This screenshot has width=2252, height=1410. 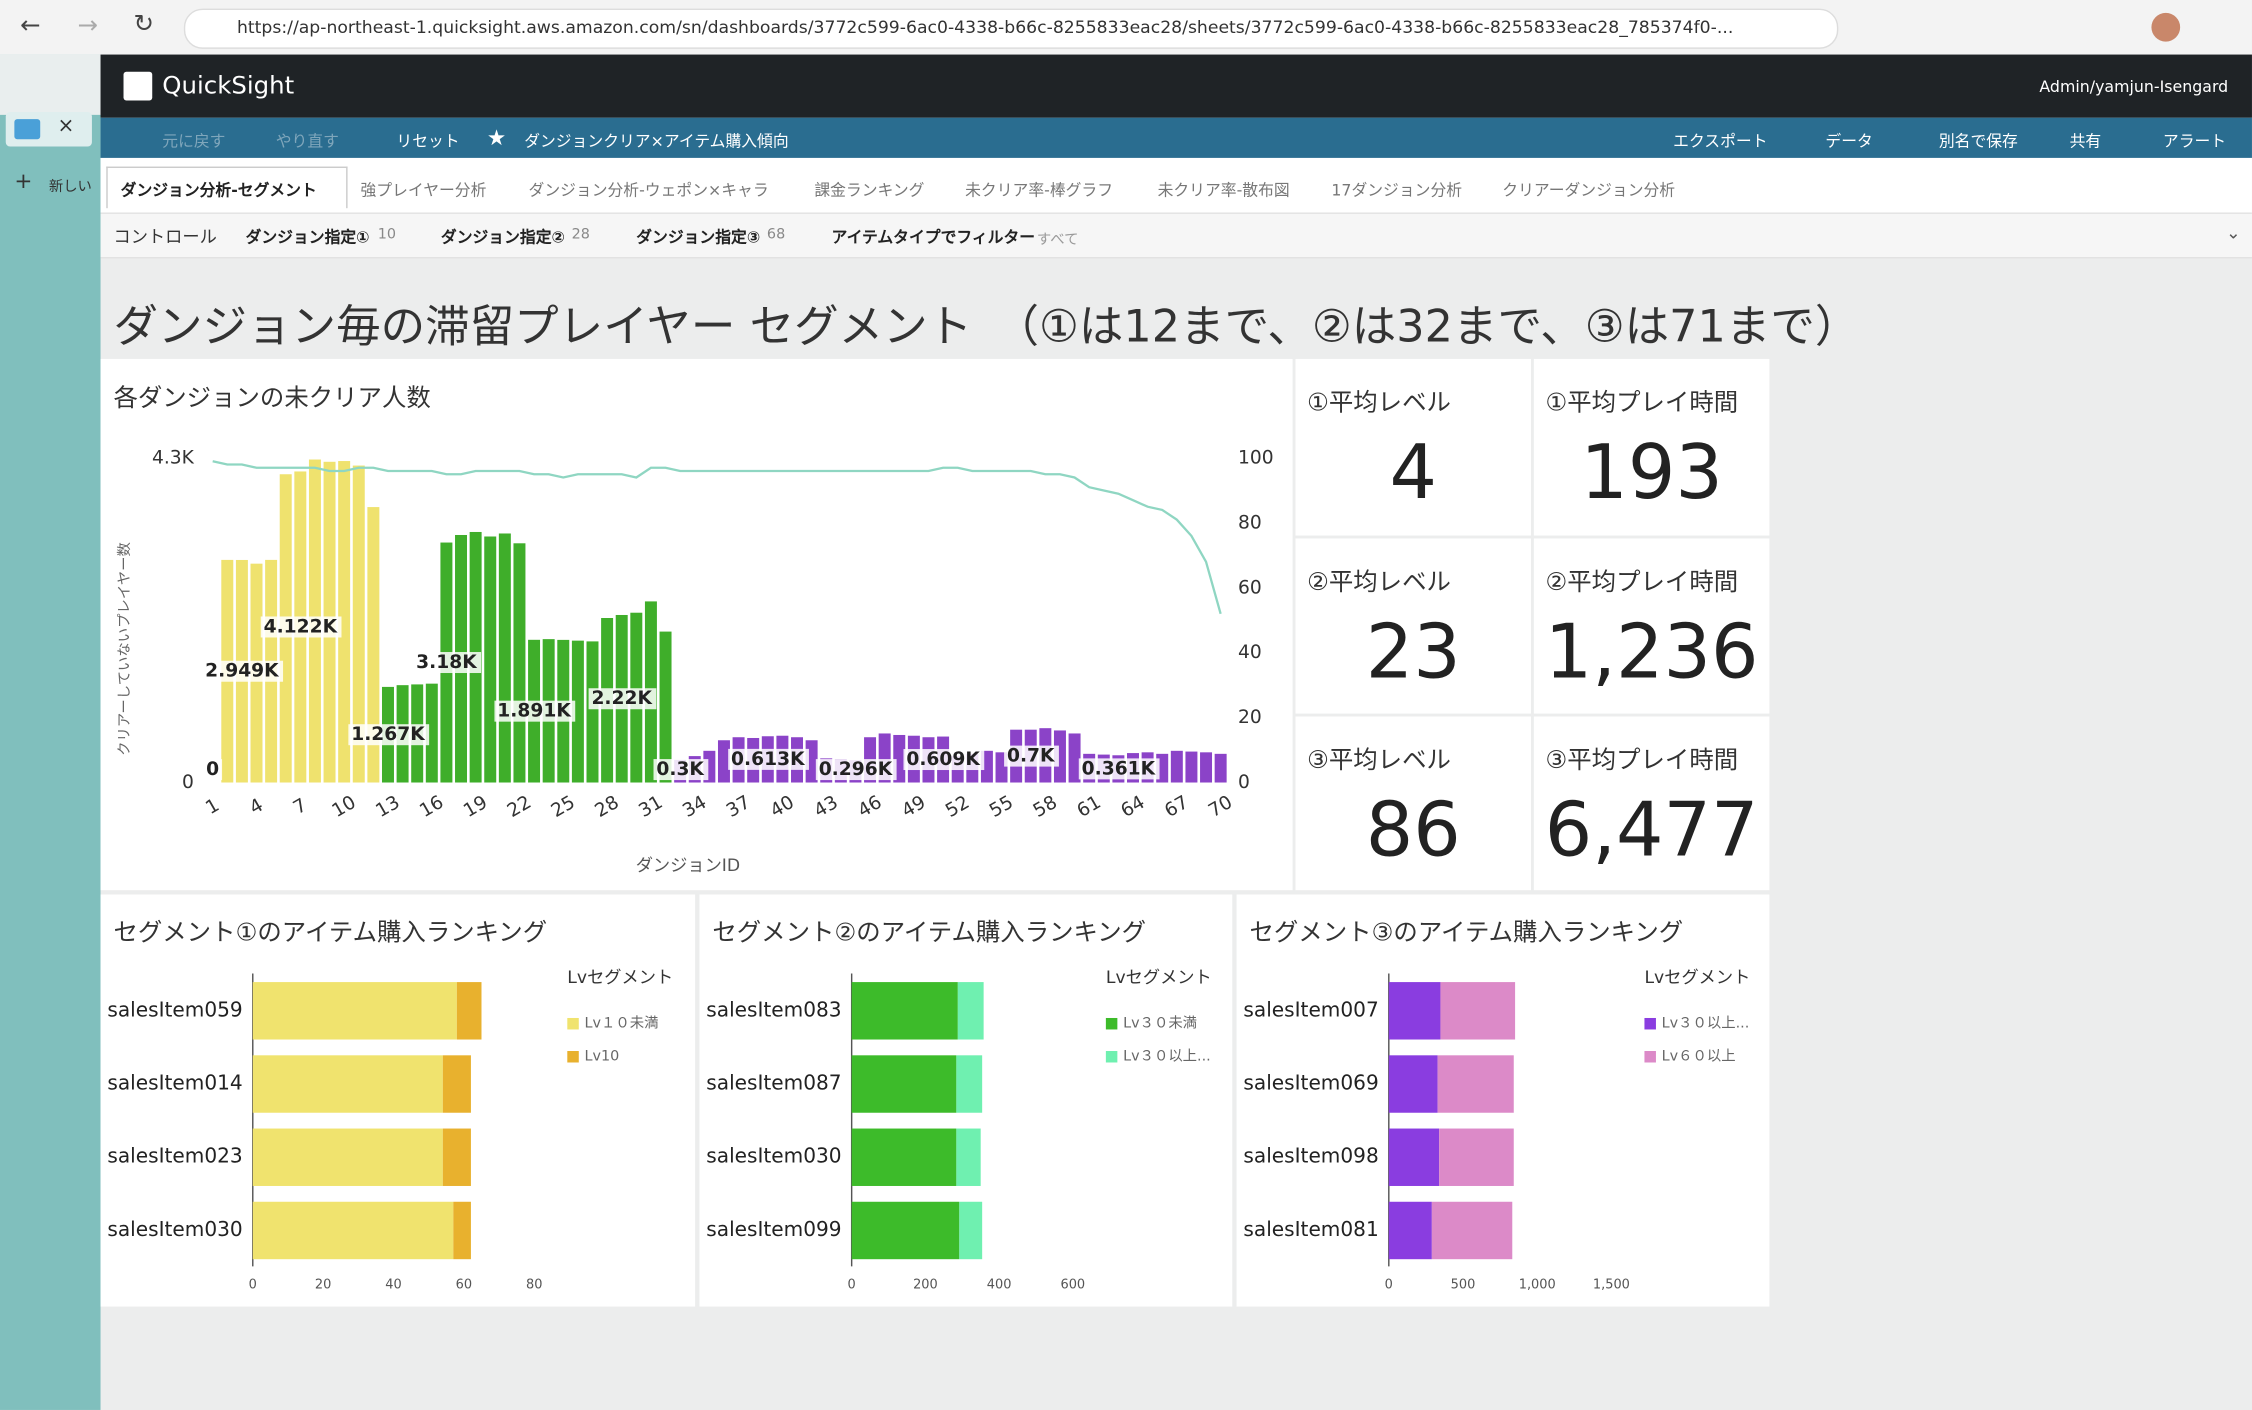 What do you see at coordinates (688, 866) in the screenshot?
I see `x-axis-label: ダンジョンID` at bounding box center [688, 866].